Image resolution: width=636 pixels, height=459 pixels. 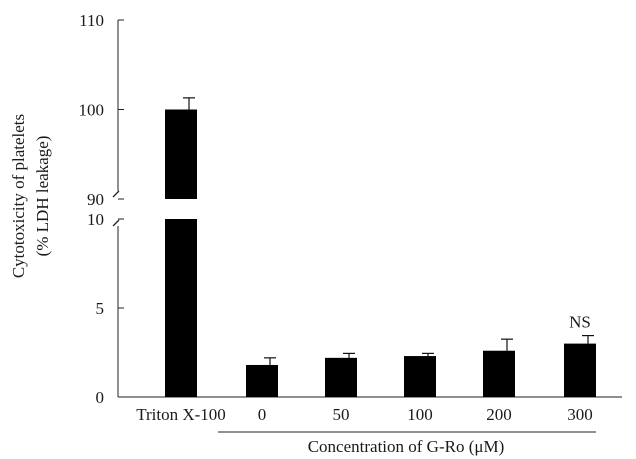 I want to click on y-tick-label: 5, so click(x=100, y=308).